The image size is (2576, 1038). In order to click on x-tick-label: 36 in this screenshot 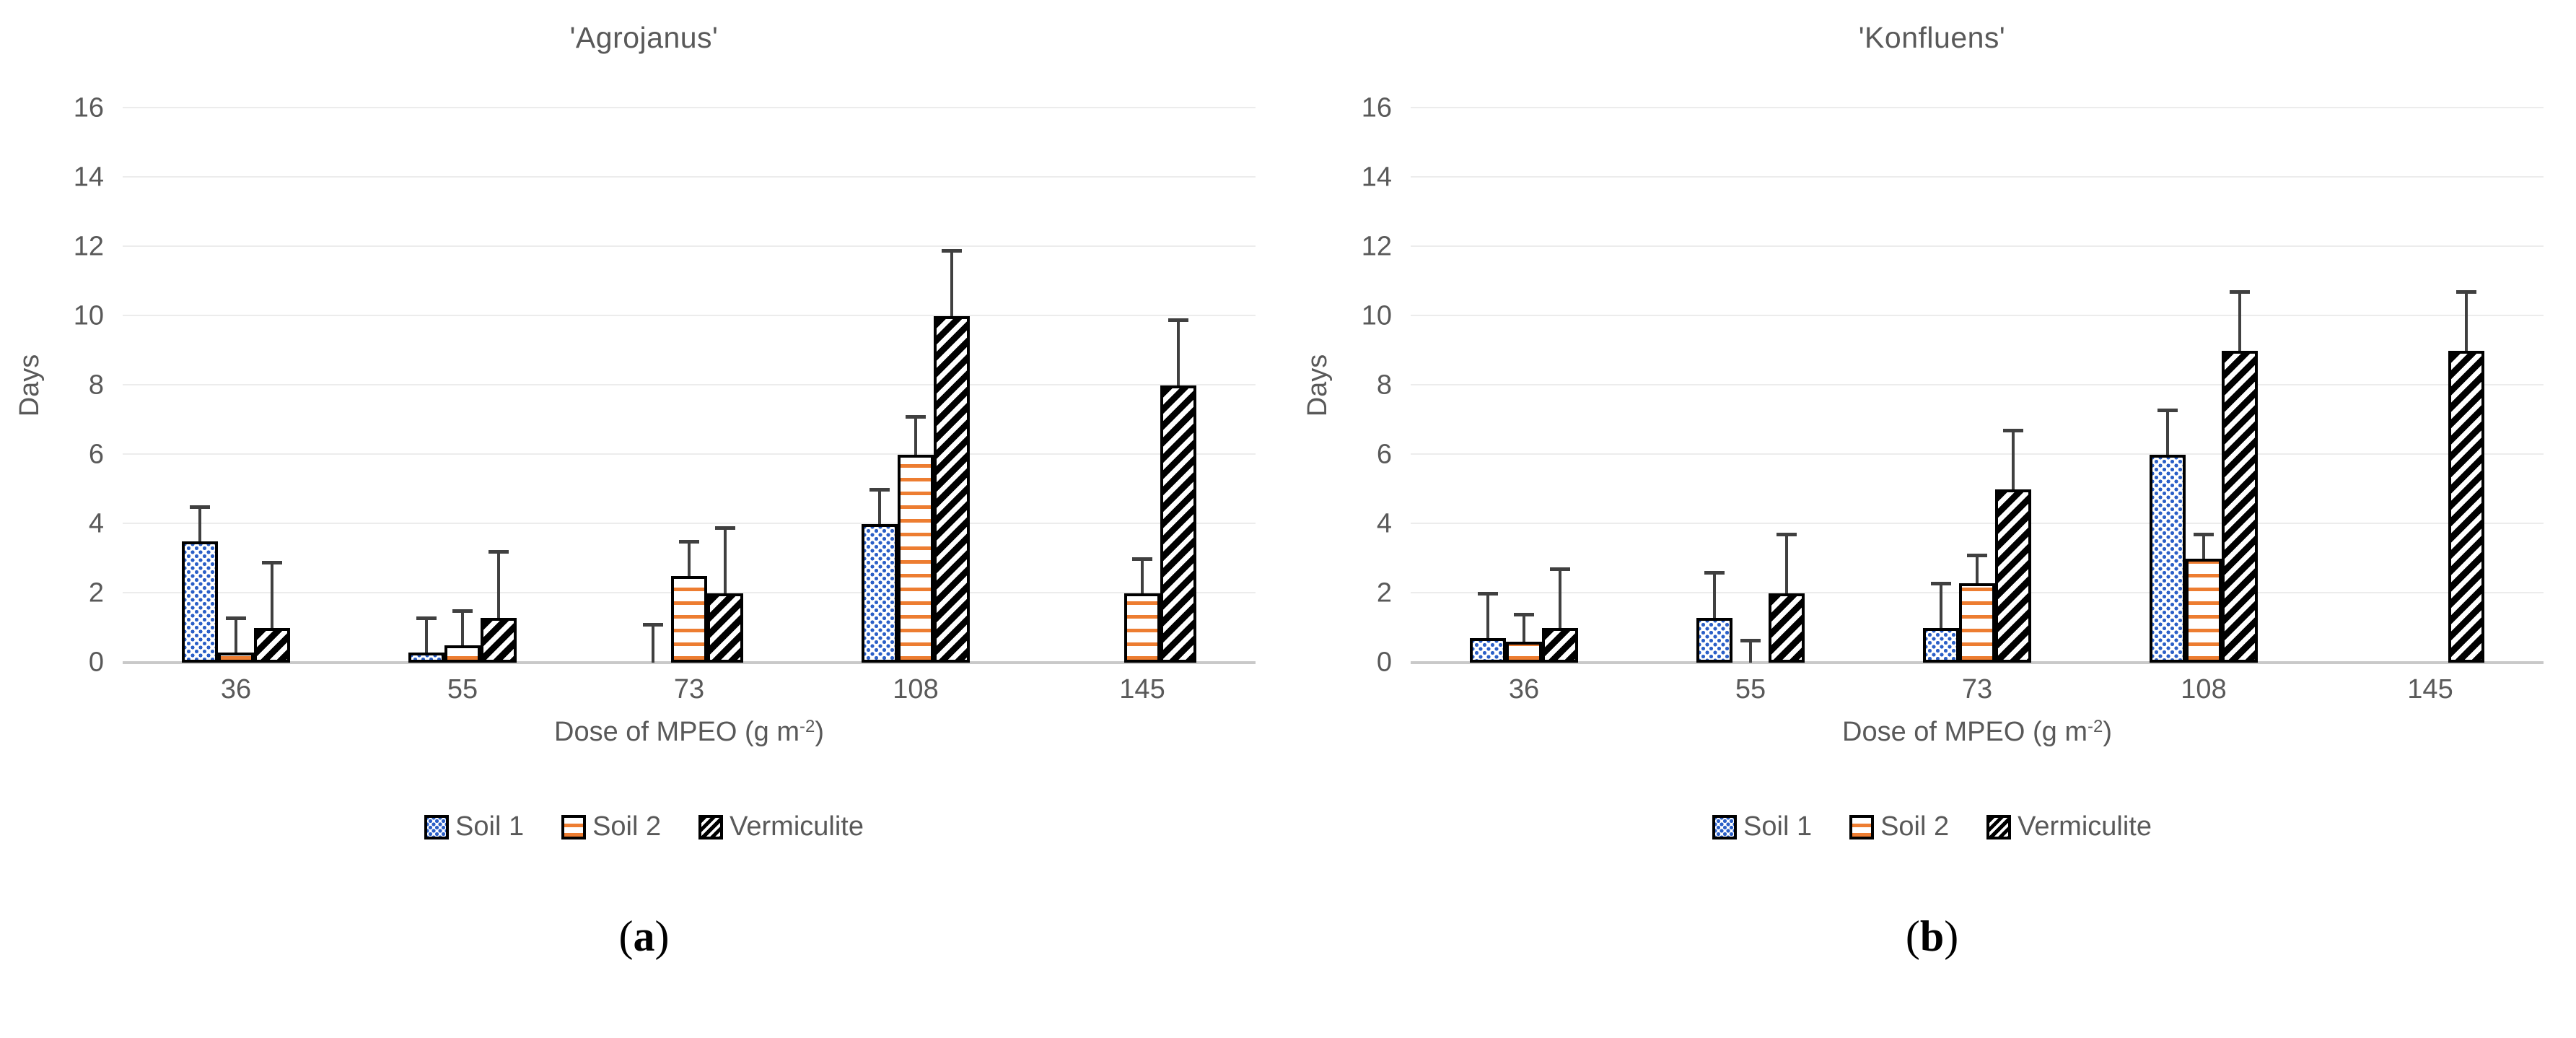, I will do `click(1524, 689)`.